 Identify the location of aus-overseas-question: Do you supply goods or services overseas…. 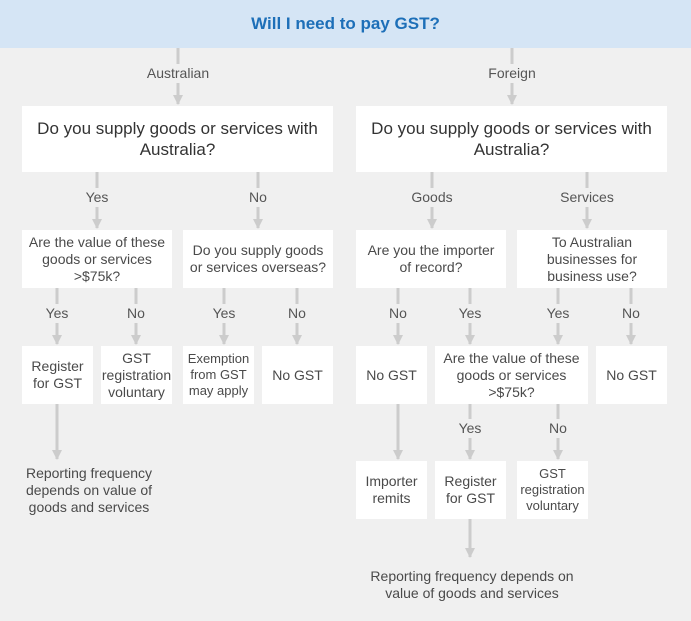
(258, 259).